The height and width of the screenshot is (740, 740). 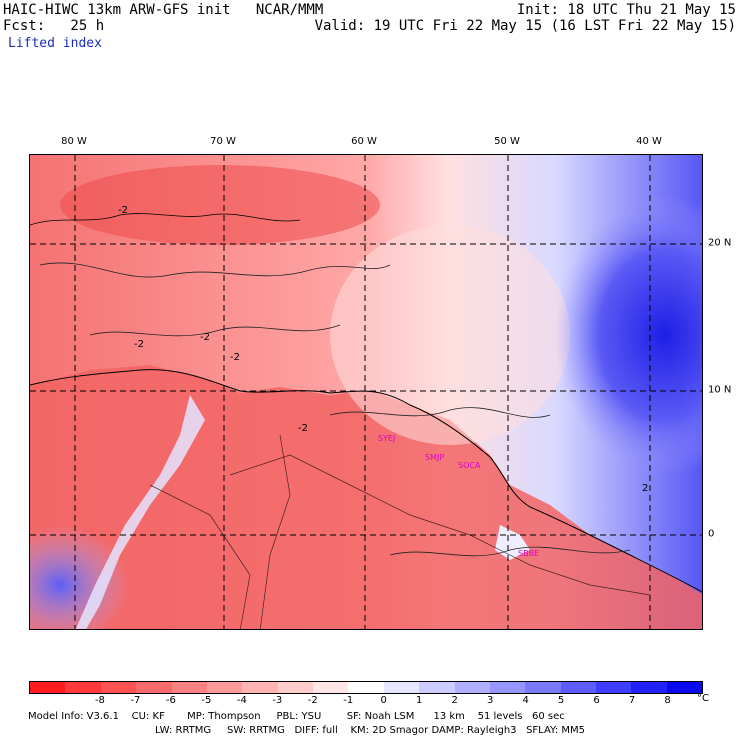 What do you see at coordinates (223, 141) in the screenshot?
I see `lon-label-70w: 70 W` at bounding box center [223, 141].